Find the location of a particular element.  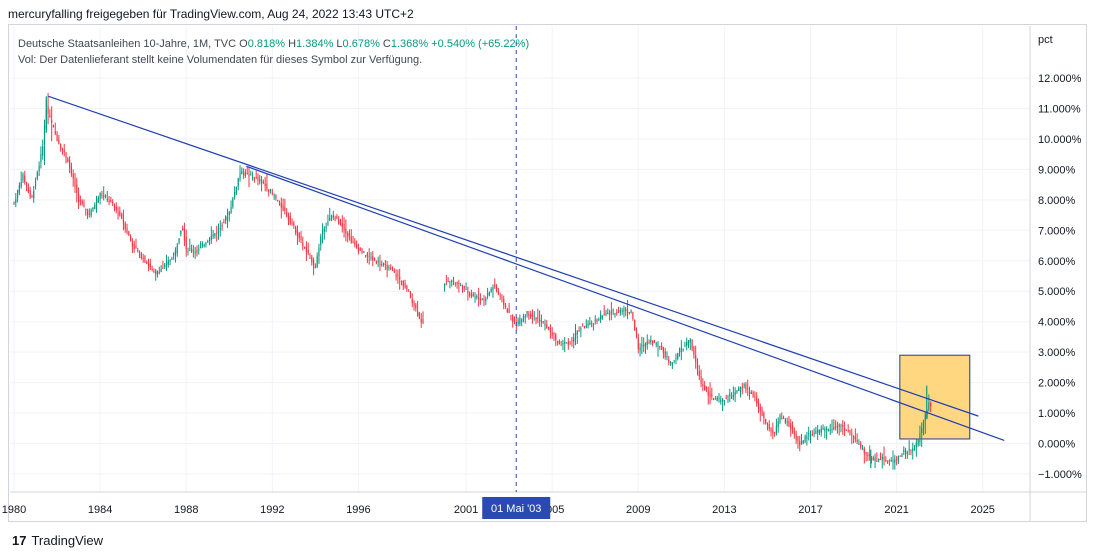

price-axis-unit: pct is located at coordinates (1045, 40).